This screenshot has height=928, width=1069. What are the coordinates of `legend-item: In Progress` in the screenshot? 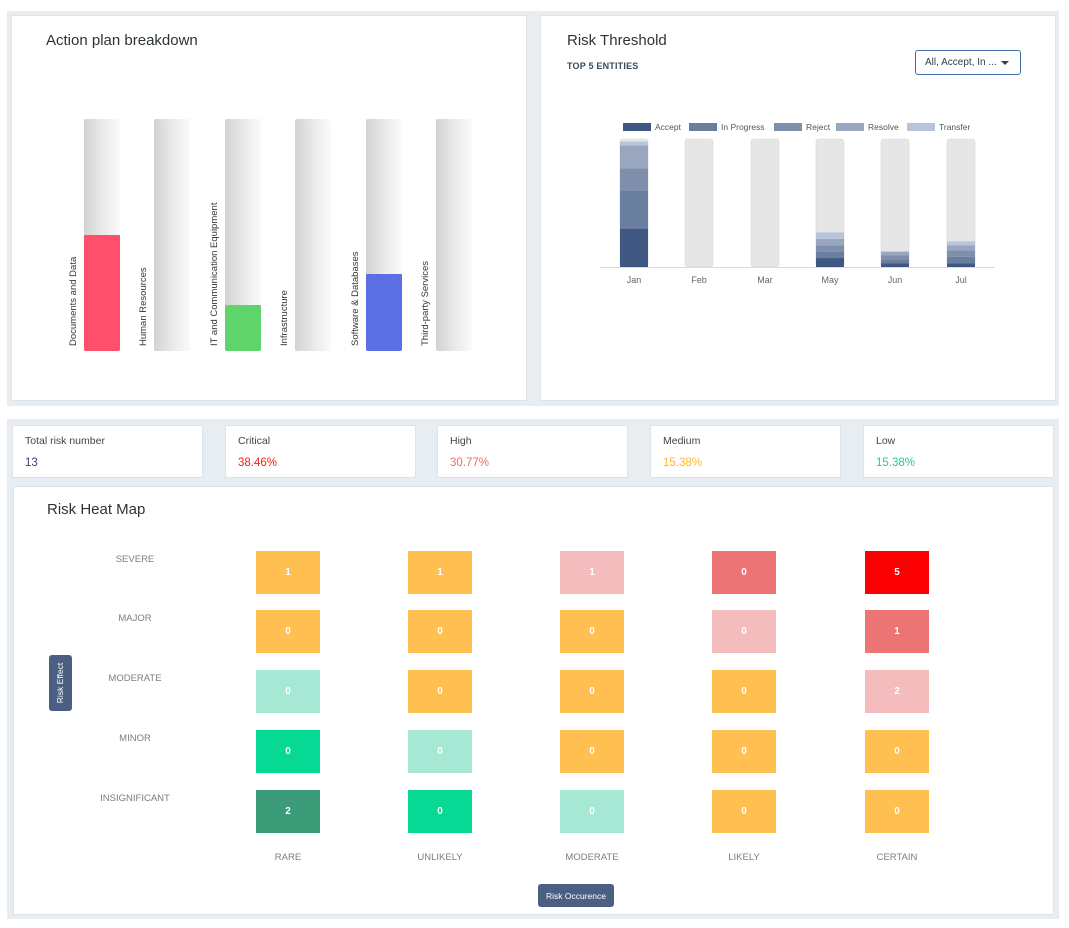 It's located at (726, 127).